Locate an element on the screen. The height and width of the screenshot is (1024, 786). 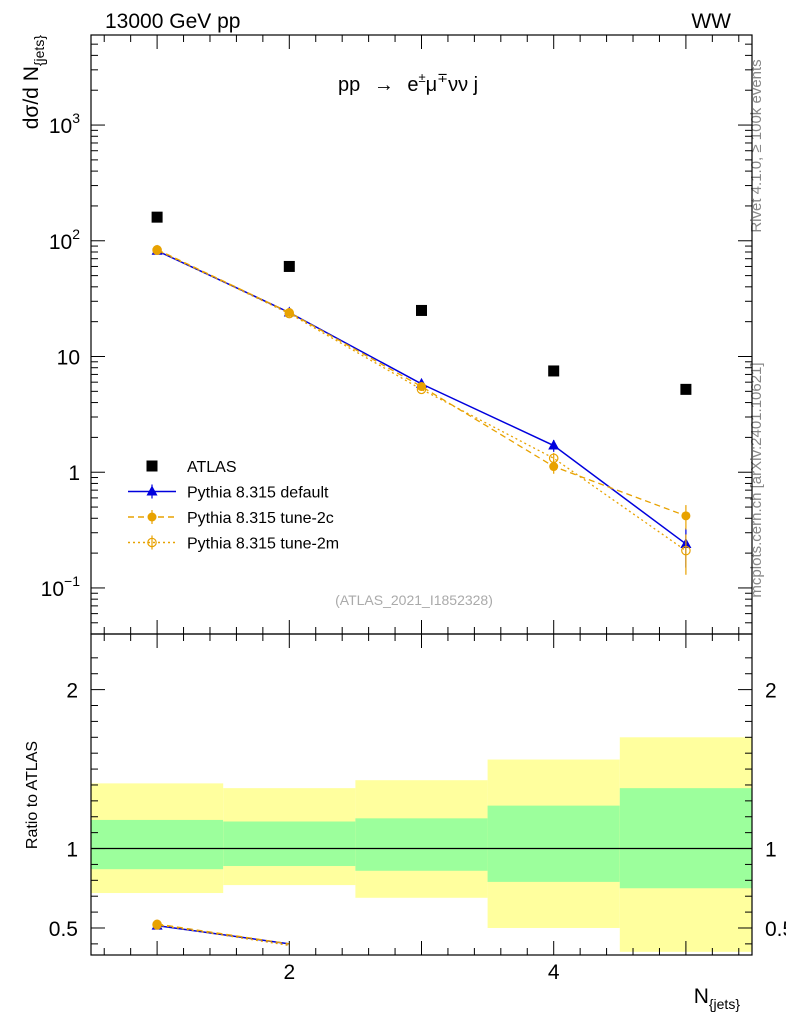
legend-item-2: Pythia 8.315 tune-2c is located at coordinates (231, 518).